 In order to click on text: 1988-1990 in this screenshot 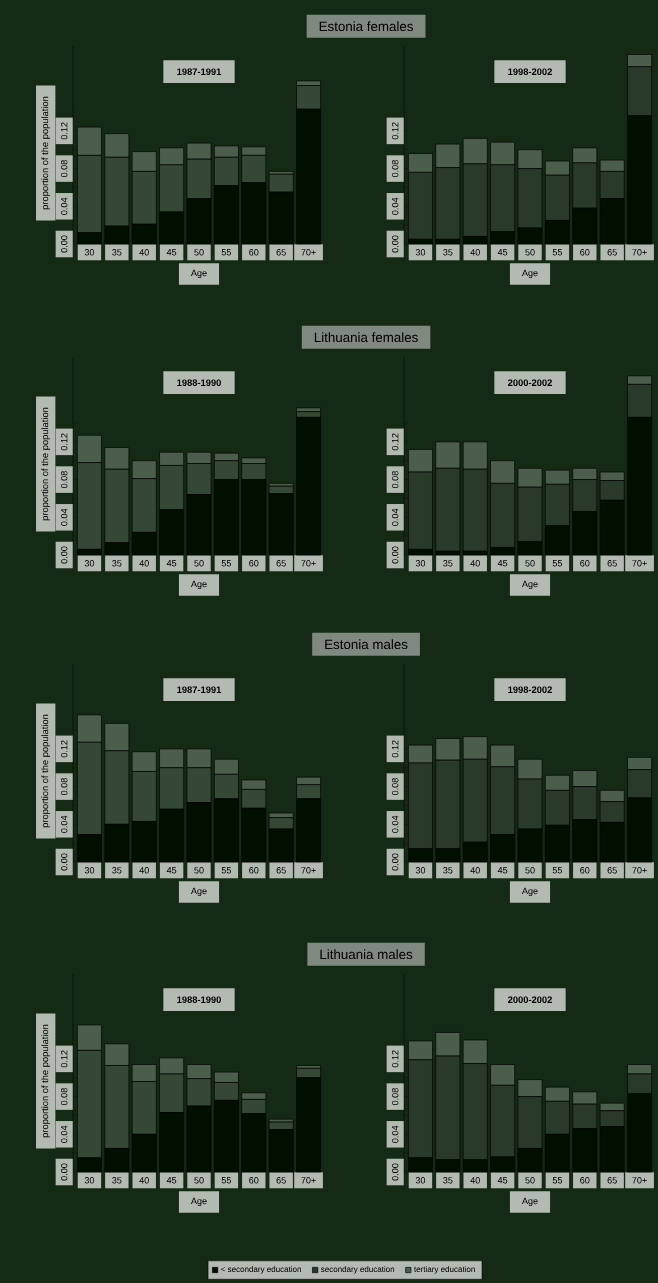, I will do `click(199, 999)`.